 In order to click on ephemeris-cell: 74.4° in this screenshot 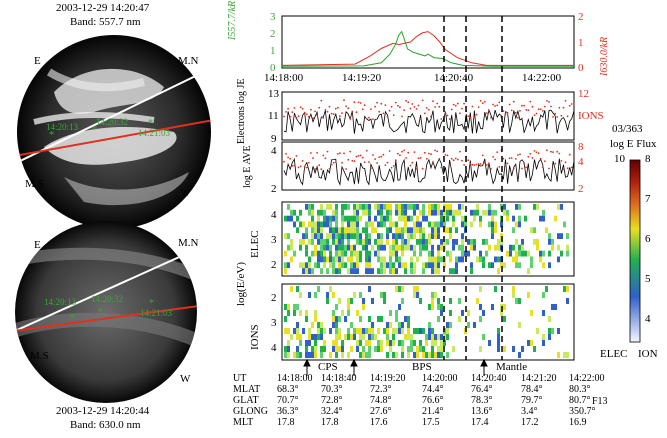, I will do `click(433, 389)`.